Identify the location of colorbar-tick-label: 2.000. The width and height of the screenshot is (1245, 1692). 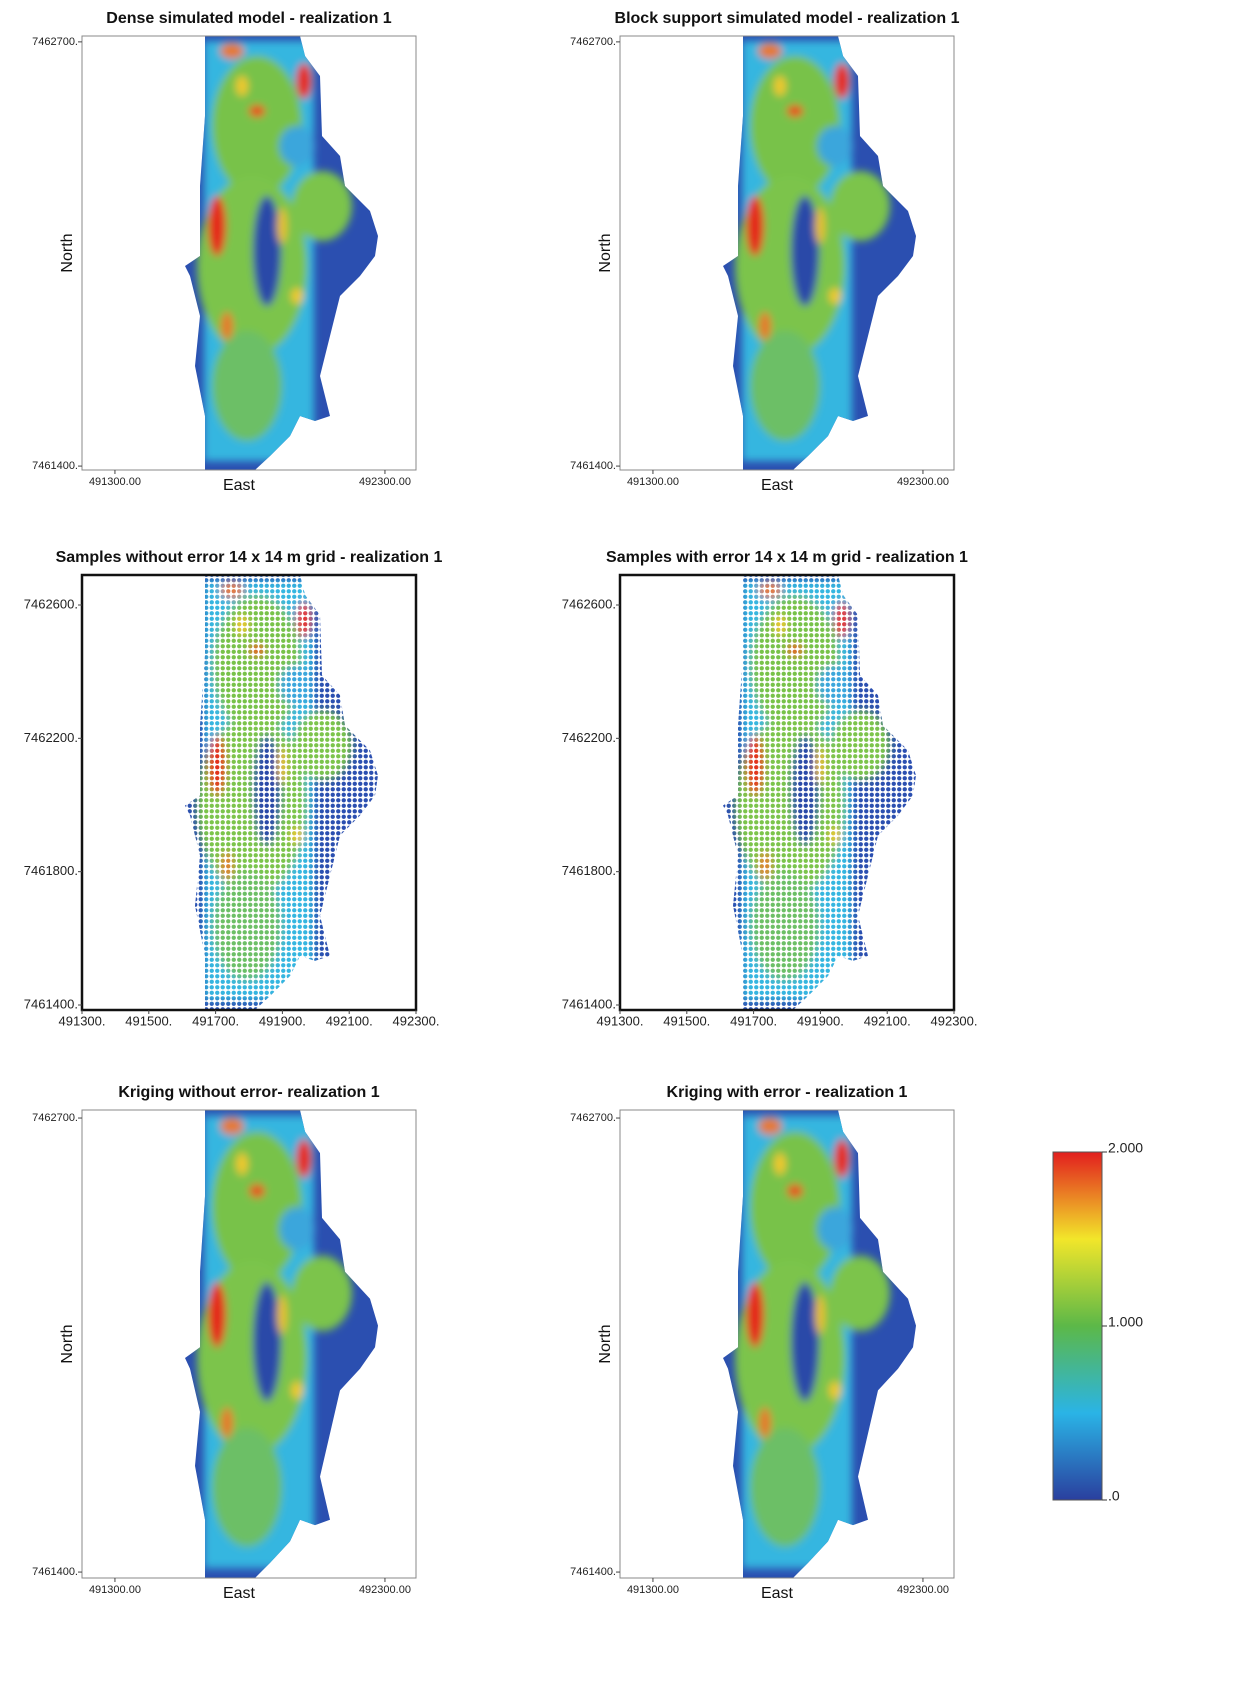
(1125, 1148).